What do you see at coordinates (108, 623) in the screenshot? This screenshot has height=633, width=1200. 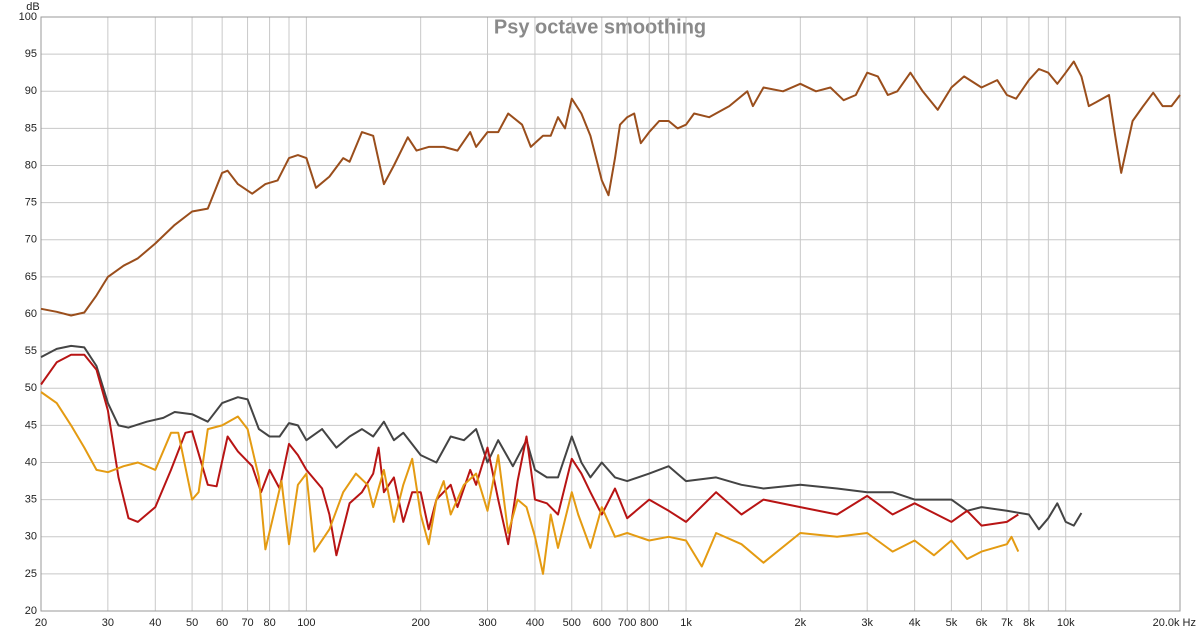 I see `x-tick-label: 30` at bounding box center [108, 623].